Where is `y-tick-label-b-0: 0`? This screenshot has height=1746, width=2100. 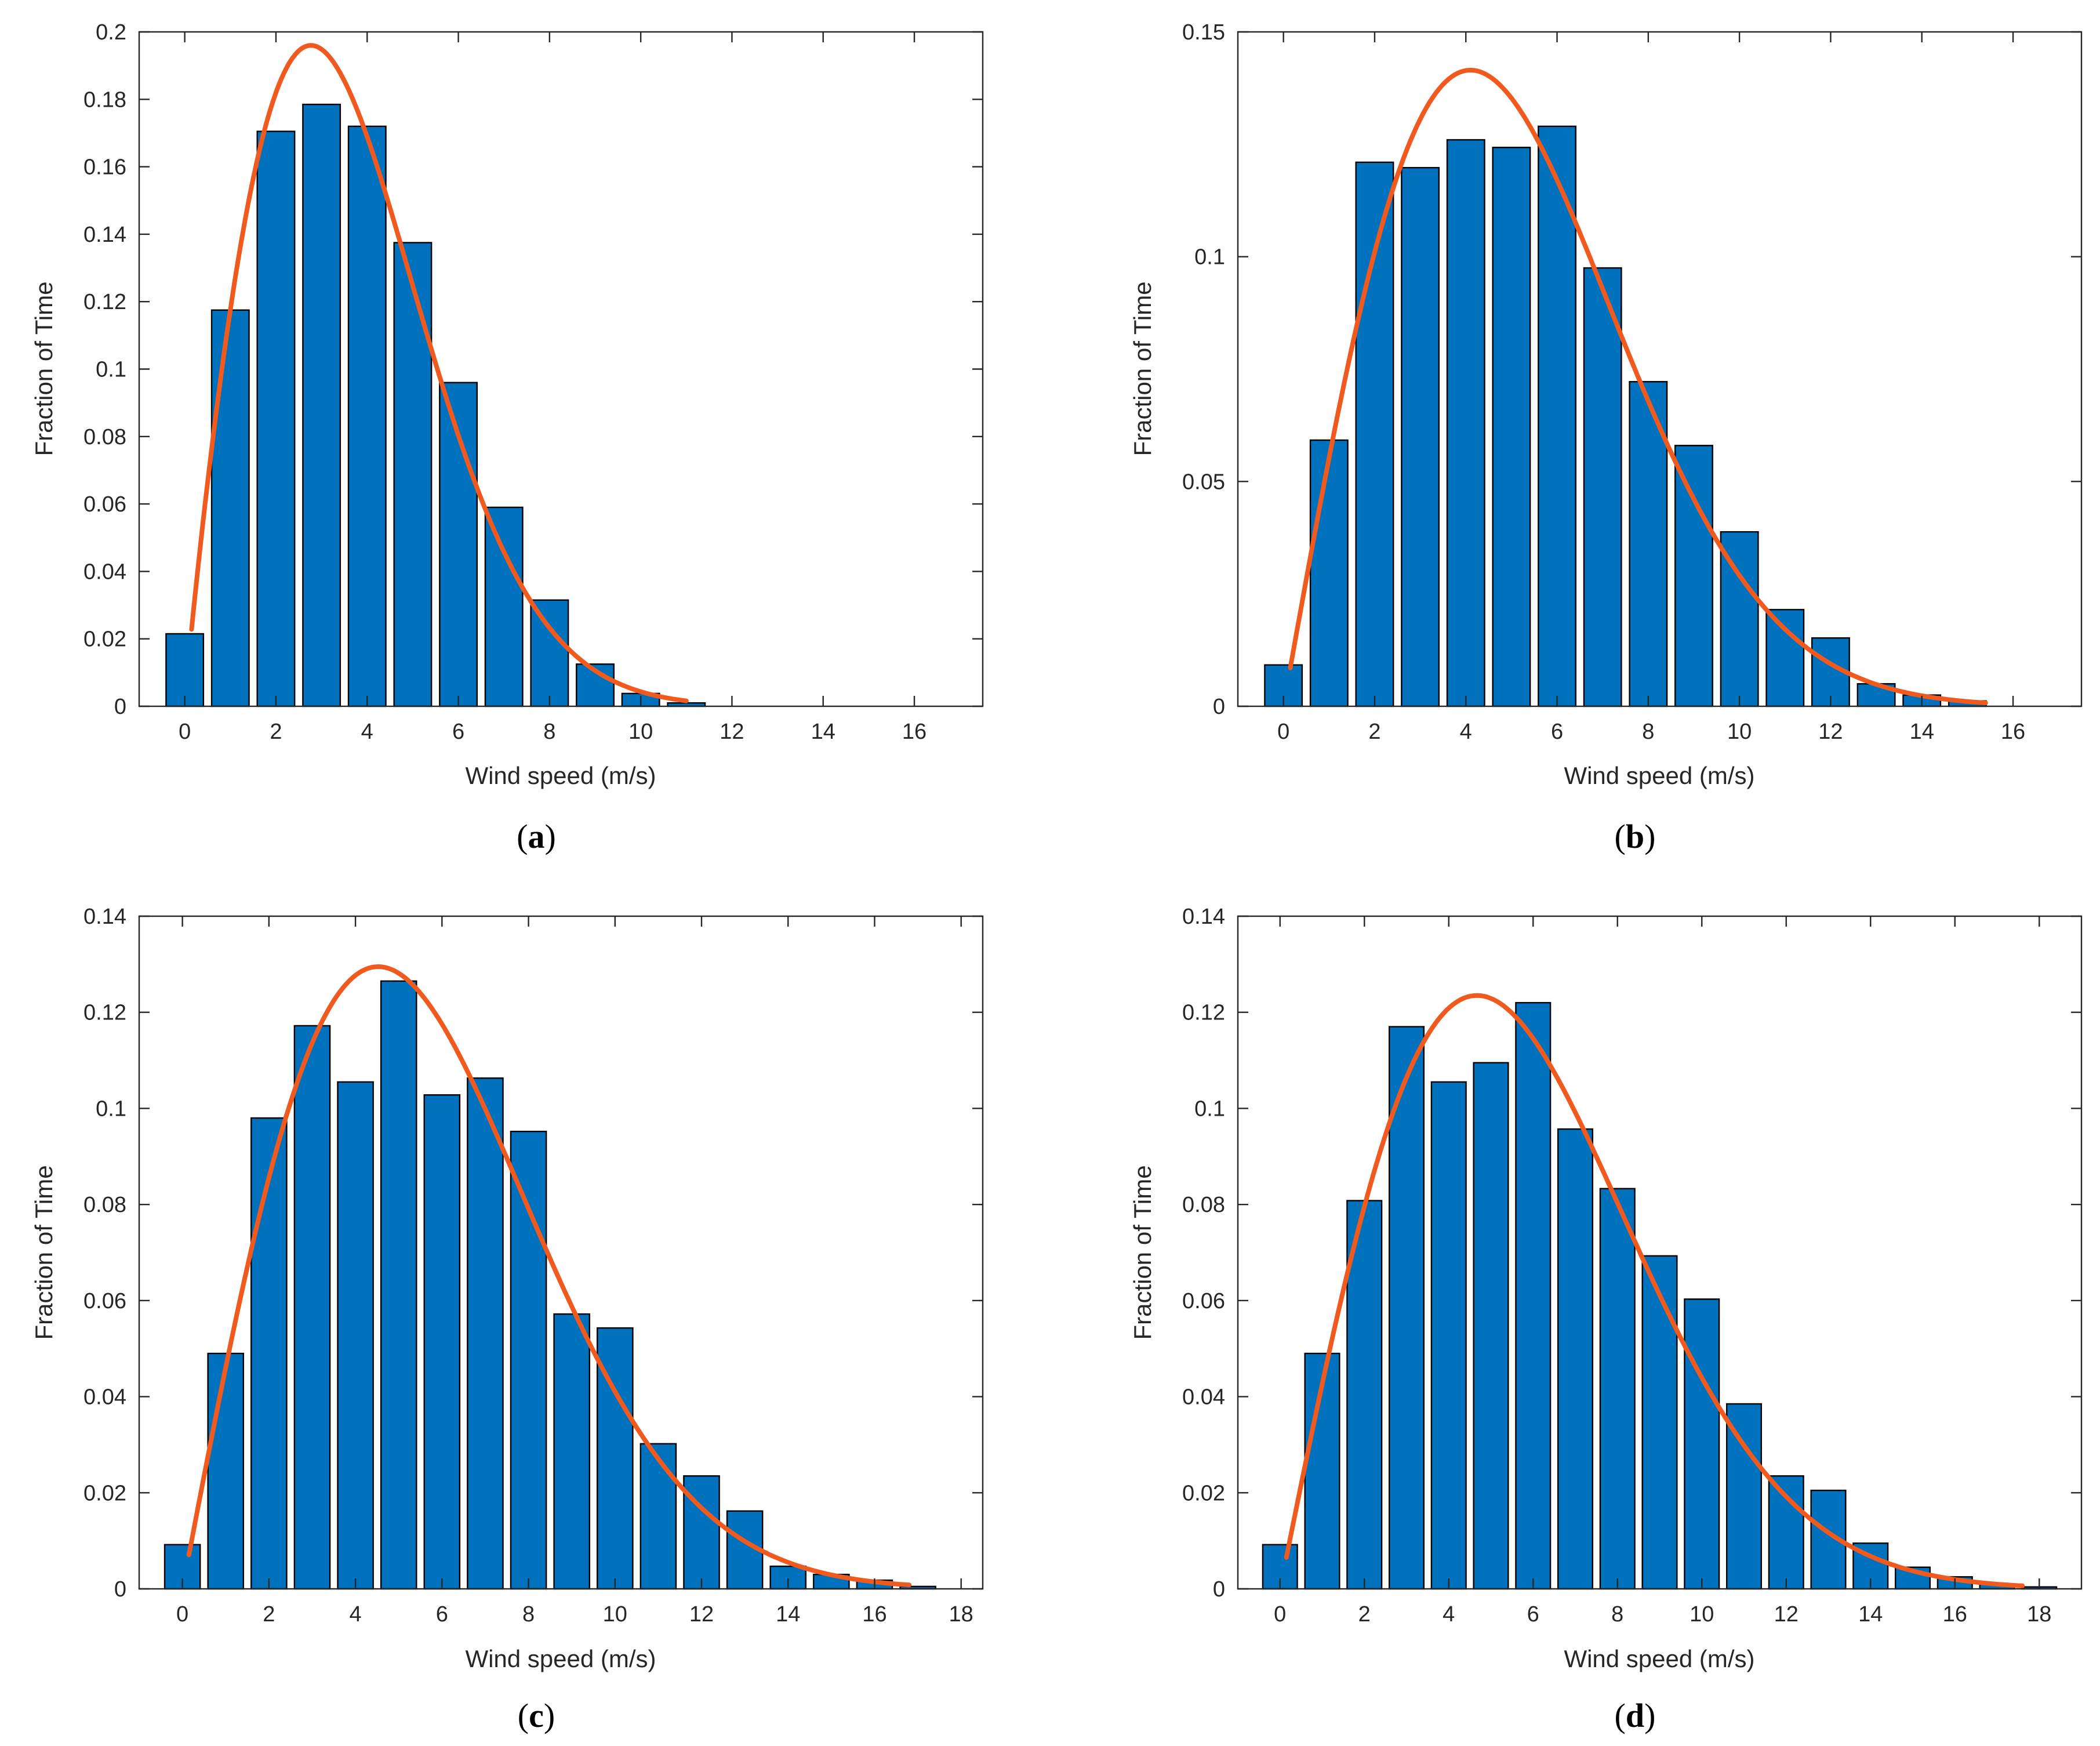
y-tick-label-b-0: 0 is located at coordinates (1219, 707).